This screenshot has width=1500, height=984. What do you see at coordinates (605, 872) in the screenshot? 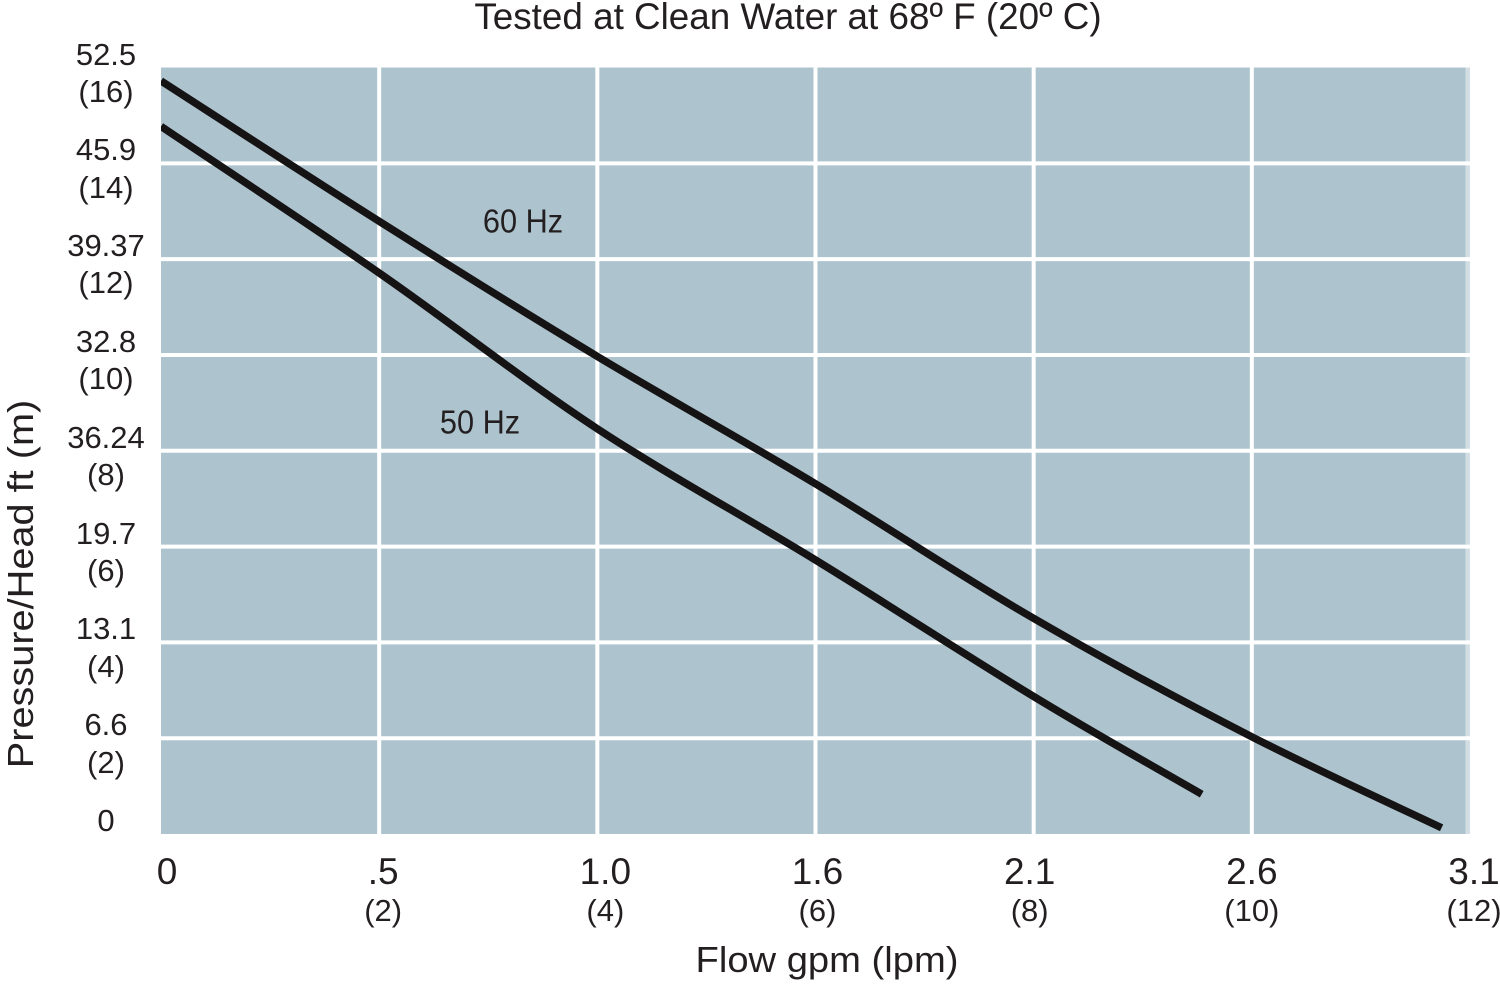
I see `x-tick-gpm-value: 1.0` at bounding box center [605, 872].